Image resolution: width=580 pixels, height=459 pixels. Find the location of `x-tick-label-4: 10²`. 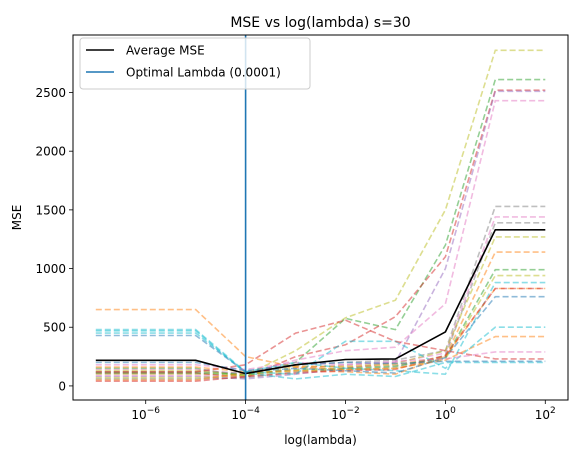

x-tick-label-4: 10² is located at coordinates (545, 414).